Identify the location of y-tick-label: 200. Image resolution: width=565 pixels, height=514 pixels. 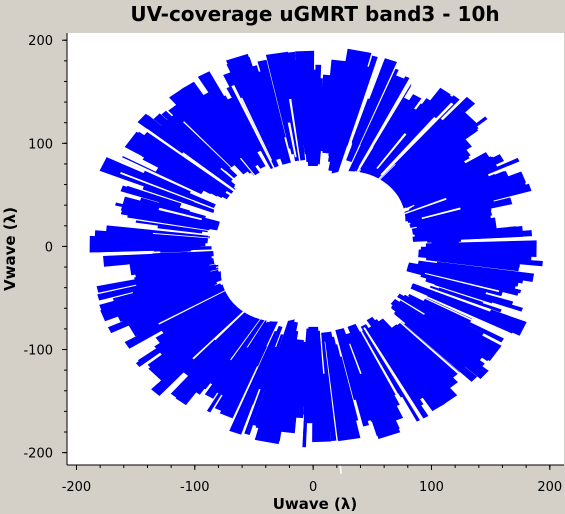
(40, 41).